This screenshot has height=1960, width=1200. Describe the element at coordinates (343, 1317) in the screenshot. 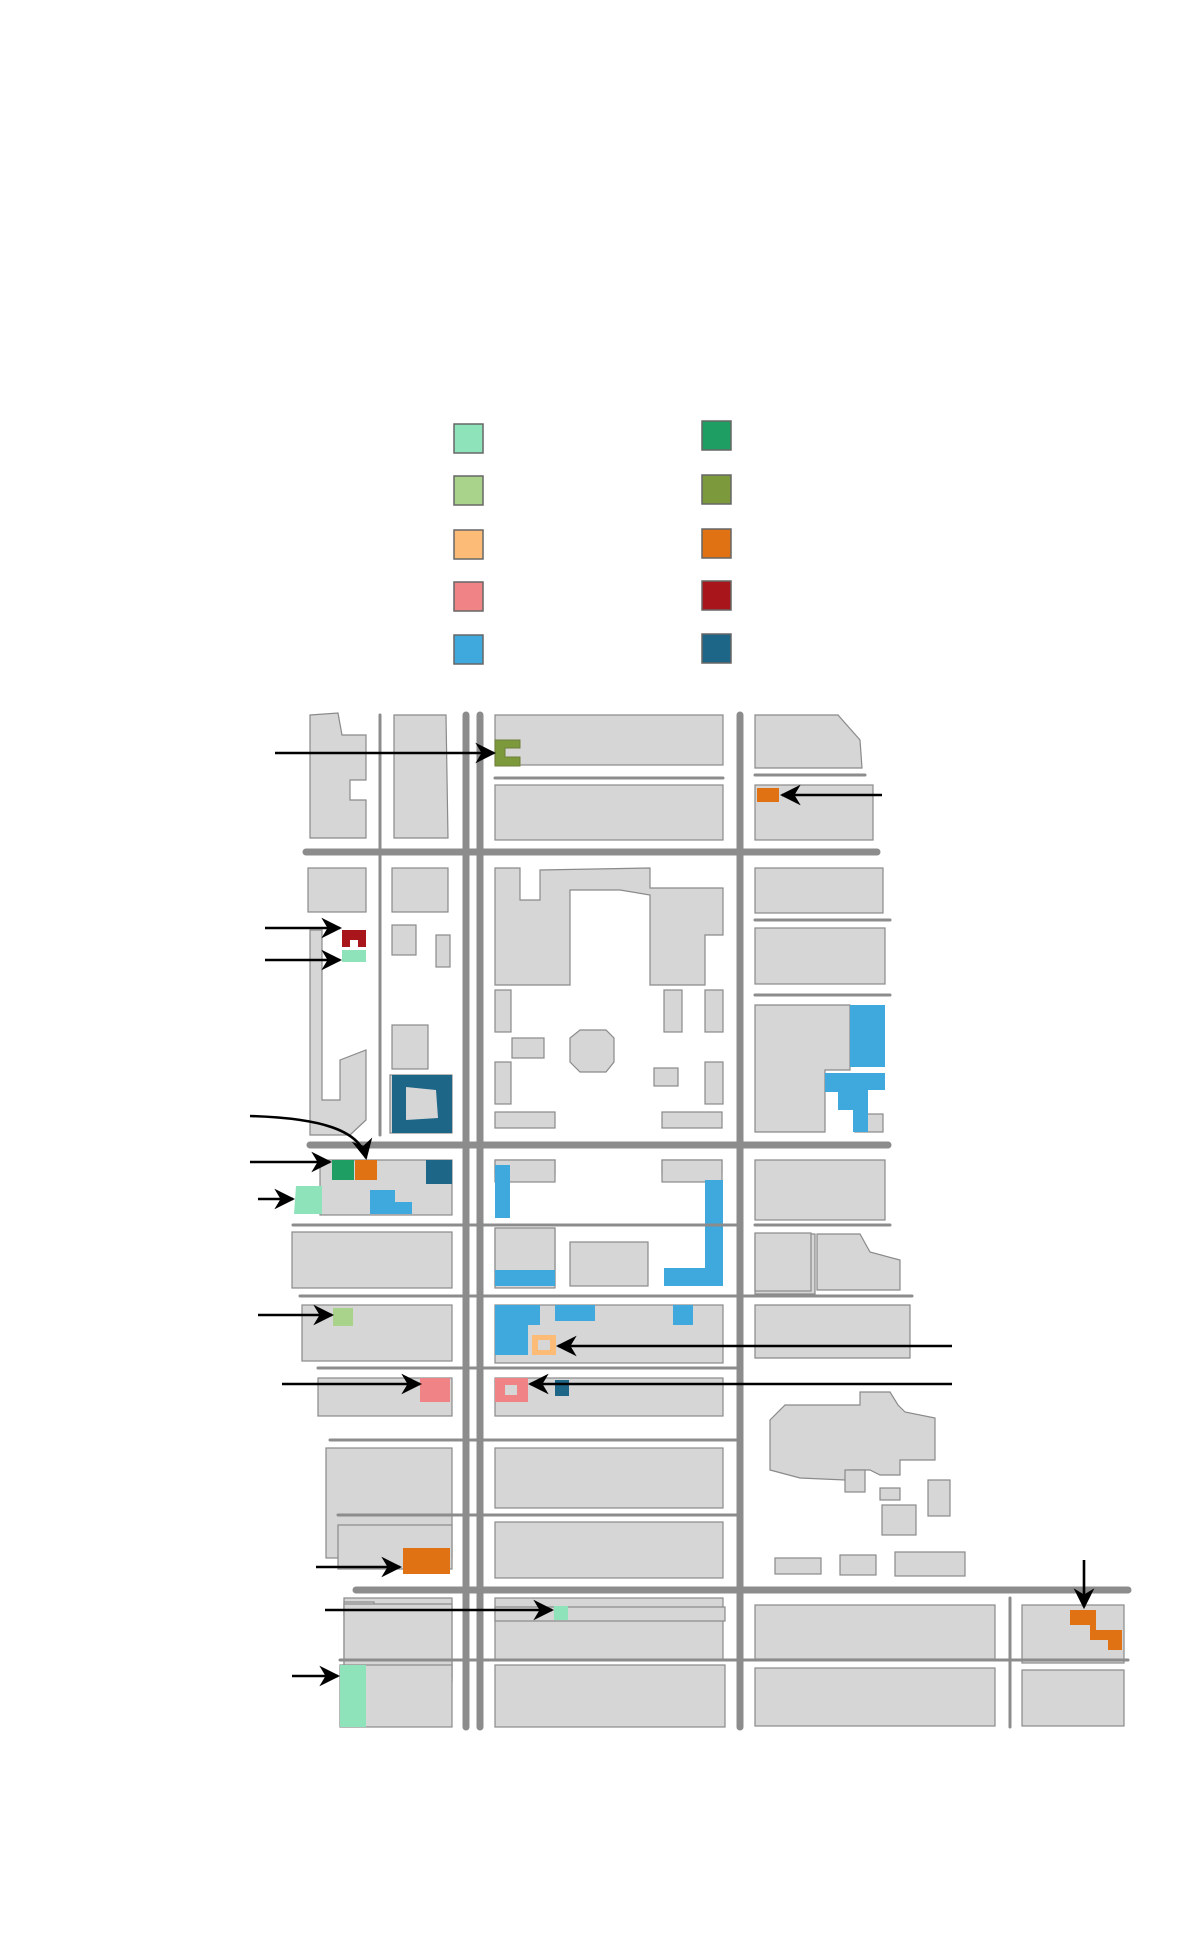

I see `building-light-green` at that location.